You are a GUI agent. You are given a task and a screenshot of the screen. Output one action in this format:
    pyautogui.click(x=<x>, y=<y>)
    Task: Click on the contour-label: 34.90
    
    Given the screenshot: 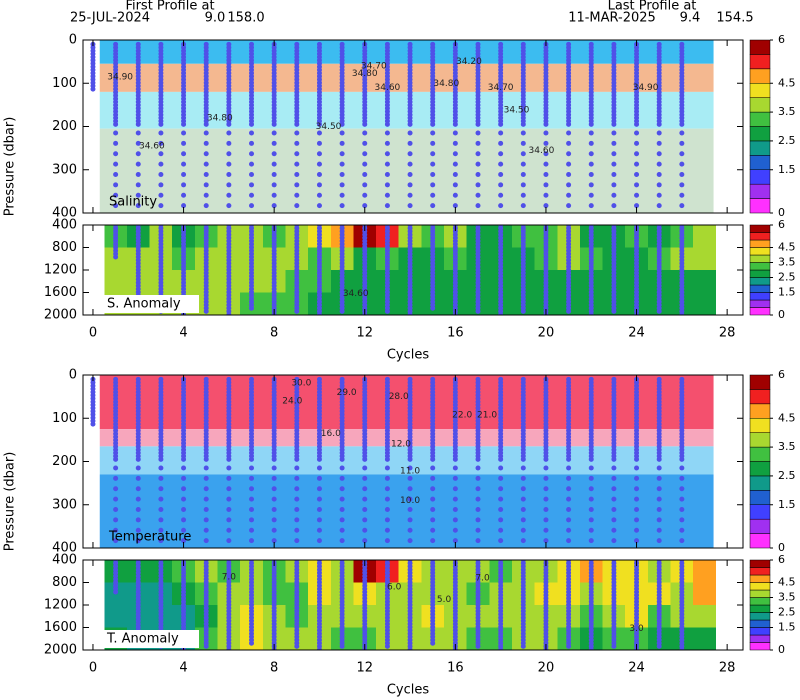 What is the action you would take?
    pyautogui.click(x=120, y=77)
    